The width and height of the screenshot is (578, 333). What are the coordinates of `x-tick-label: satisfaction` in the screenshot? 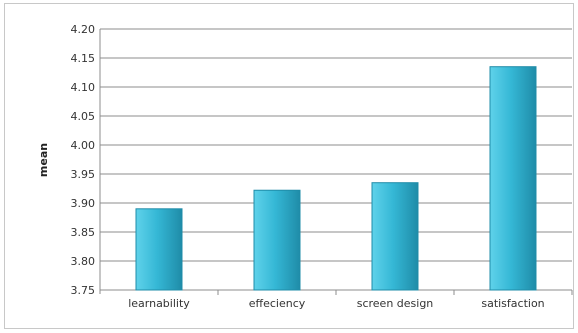 It's located at (512, 303).